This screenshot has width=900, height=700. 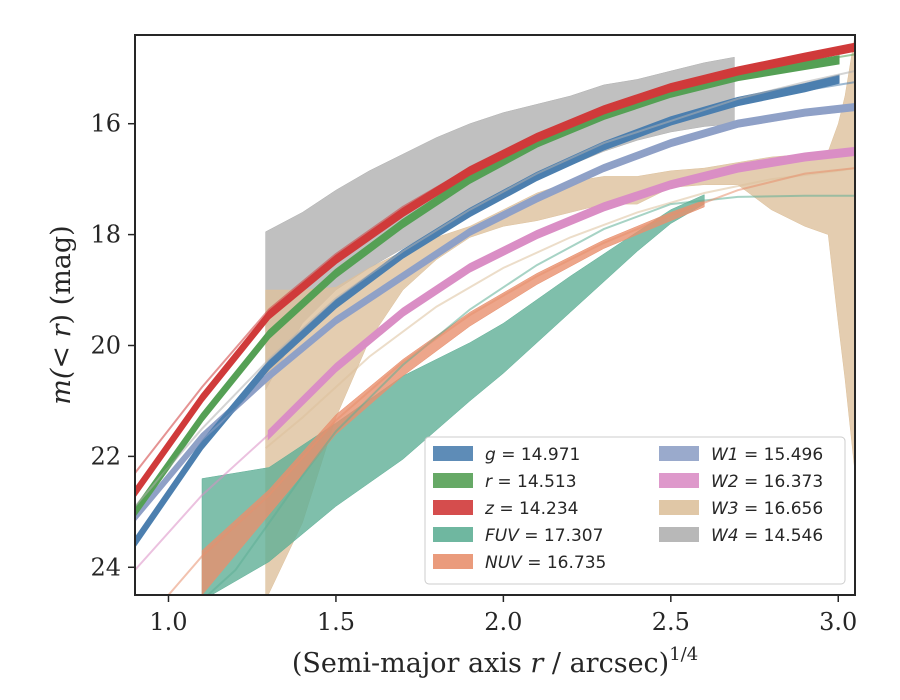 What do you see at coordinates (453, 507) in the screenshot?
I see `legend-swatch-z` at bounding box center [453, 507].